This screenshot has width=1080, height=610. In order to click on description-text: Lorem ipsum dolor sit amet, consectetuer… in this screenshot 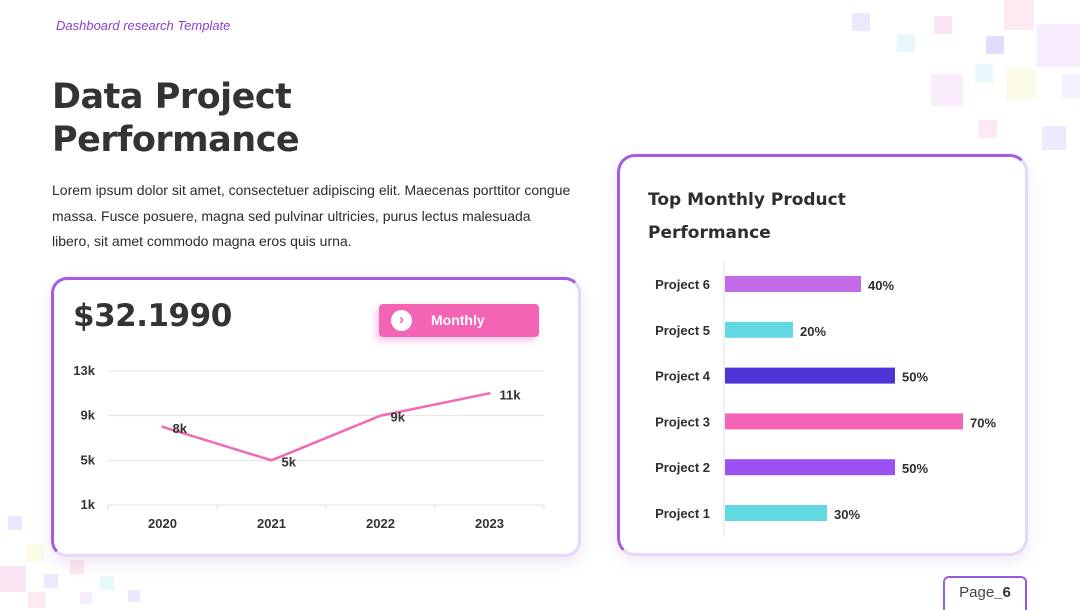, I will do `click(311, 215)`.